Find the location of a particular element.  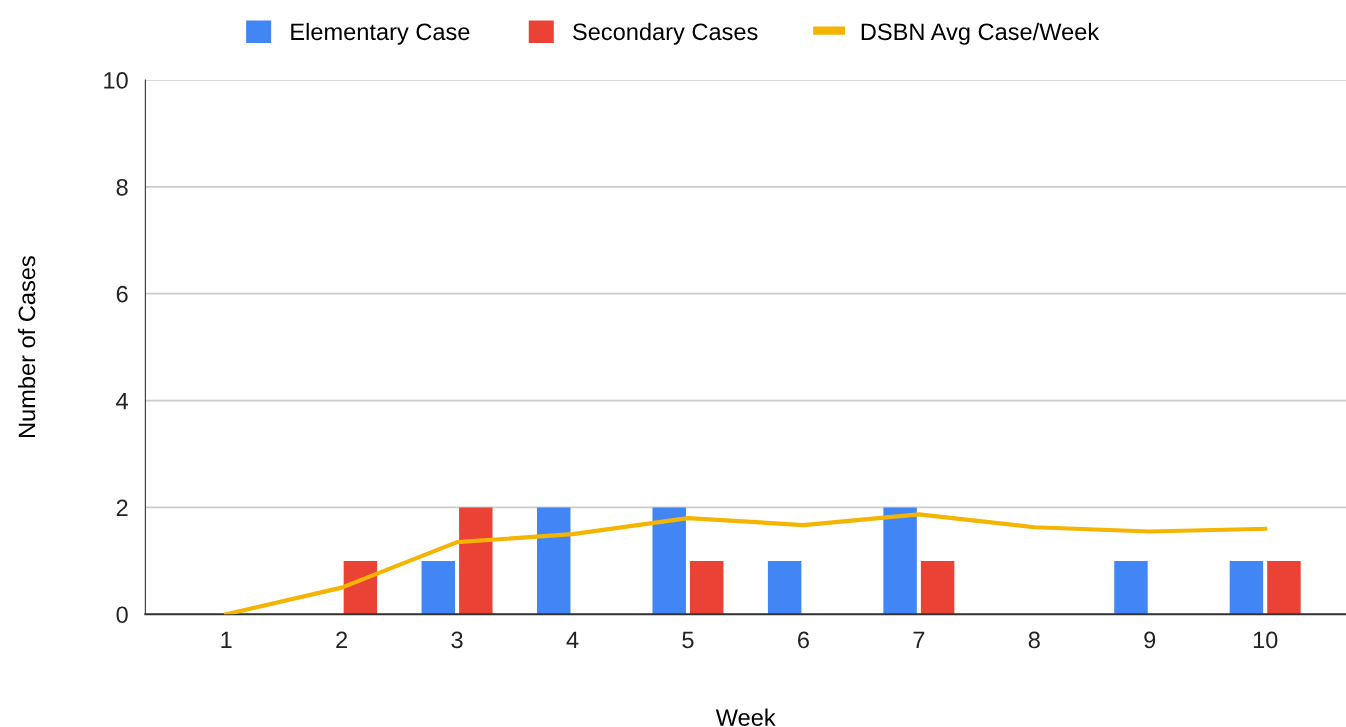

y-tick-label: 8 is located at coordinates (122, 187).